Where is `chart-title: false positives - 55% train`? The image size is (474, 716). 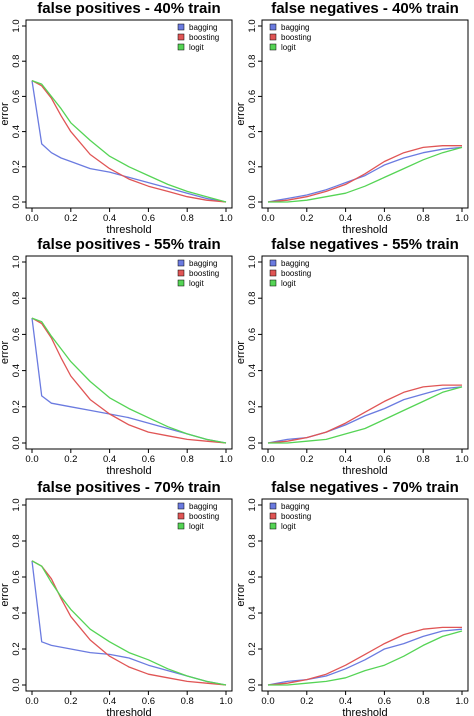 chart-title: false positives - 55% train is located at coordinates (128, 244).